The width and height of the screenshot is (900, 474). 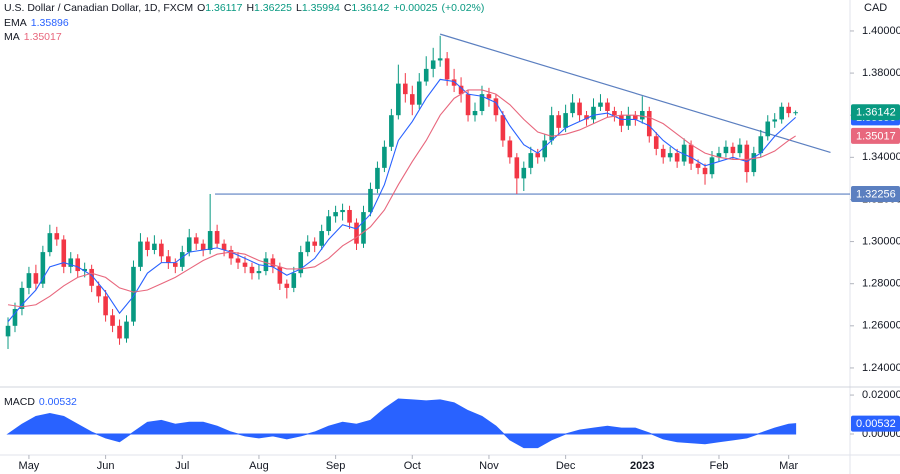 What do you see at coordinates (336, 466) in the screenshot?
I see `x-tick-label: Sep` at bounding box center [336, 466].